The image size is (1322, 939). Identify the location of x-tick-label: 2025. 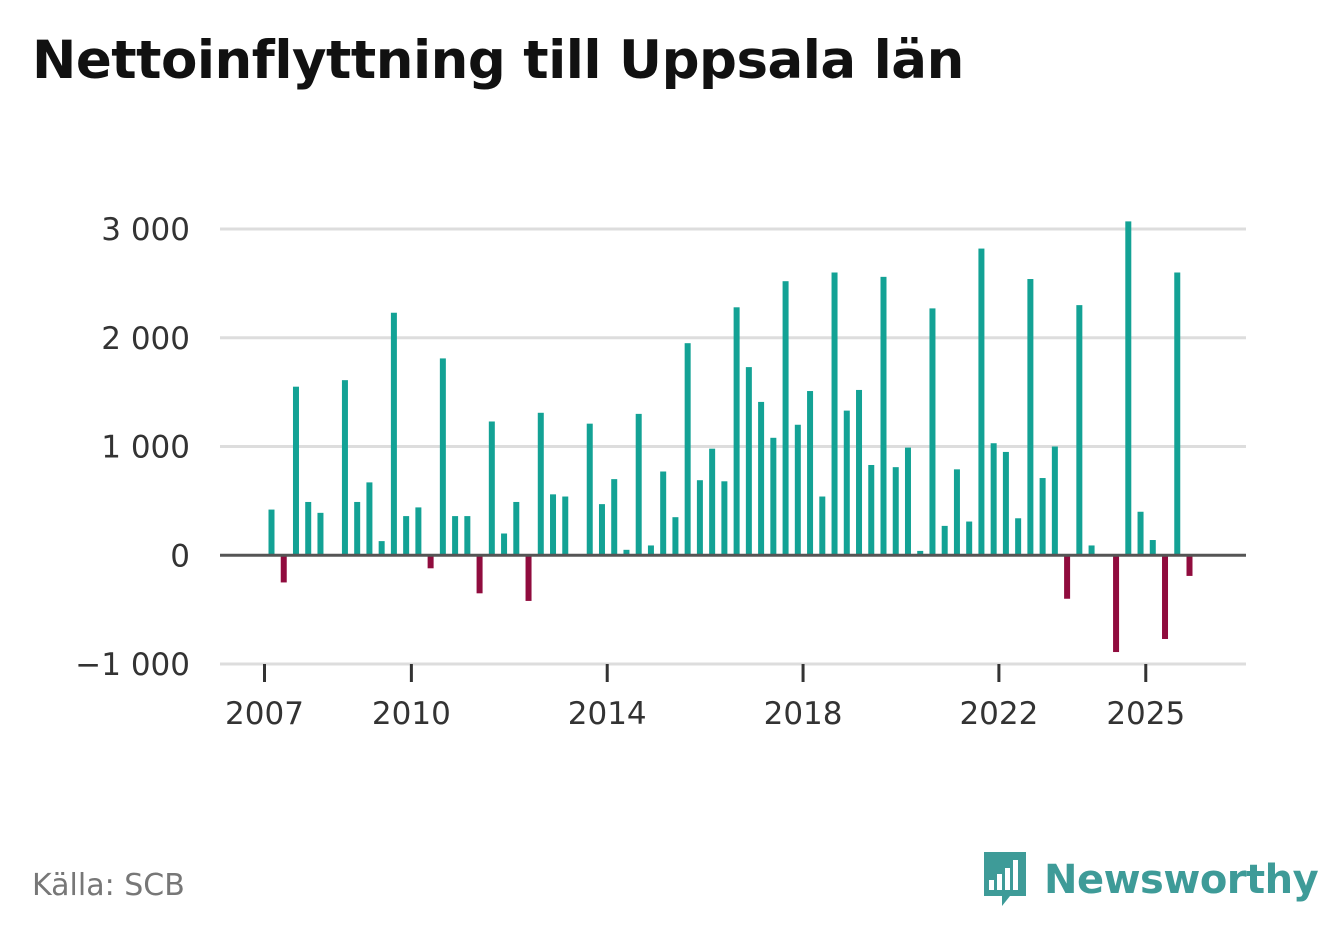
(1145, 714).